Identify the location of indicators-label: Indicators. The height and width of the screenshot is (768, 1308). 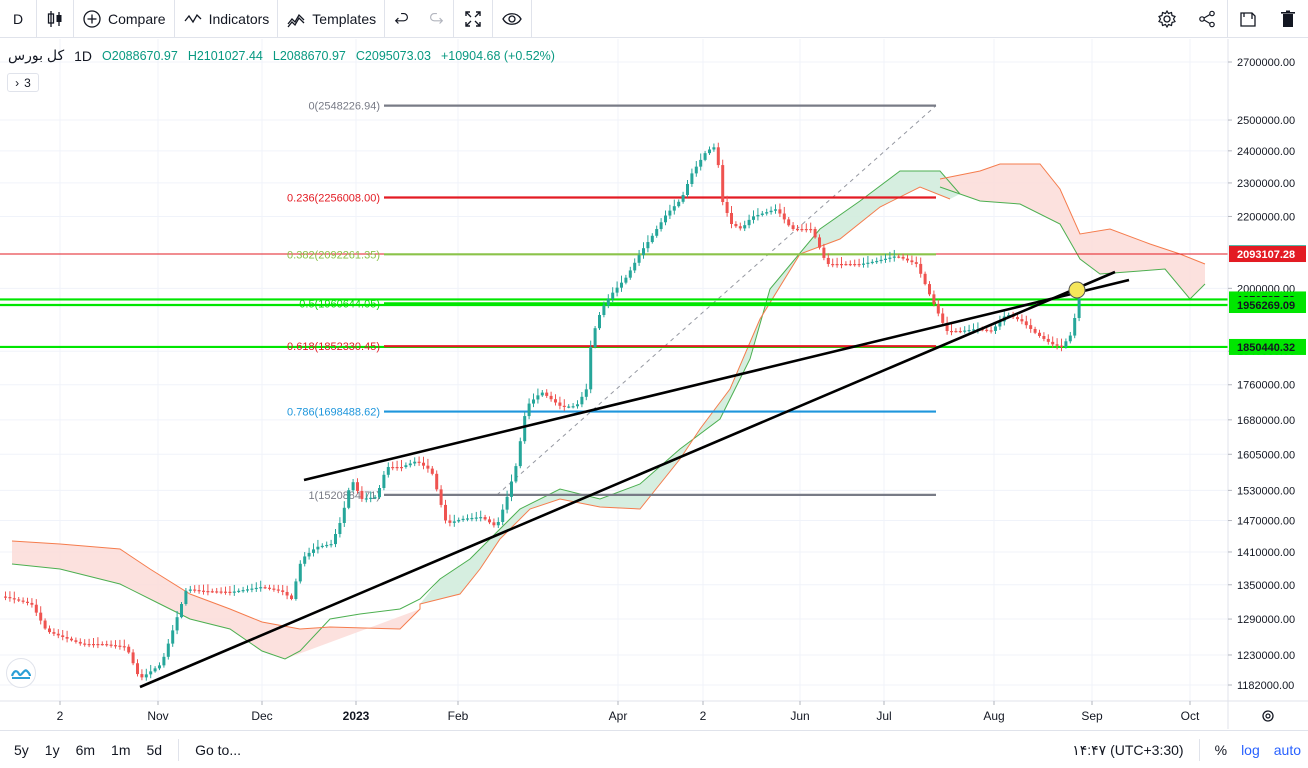
(239, 18).